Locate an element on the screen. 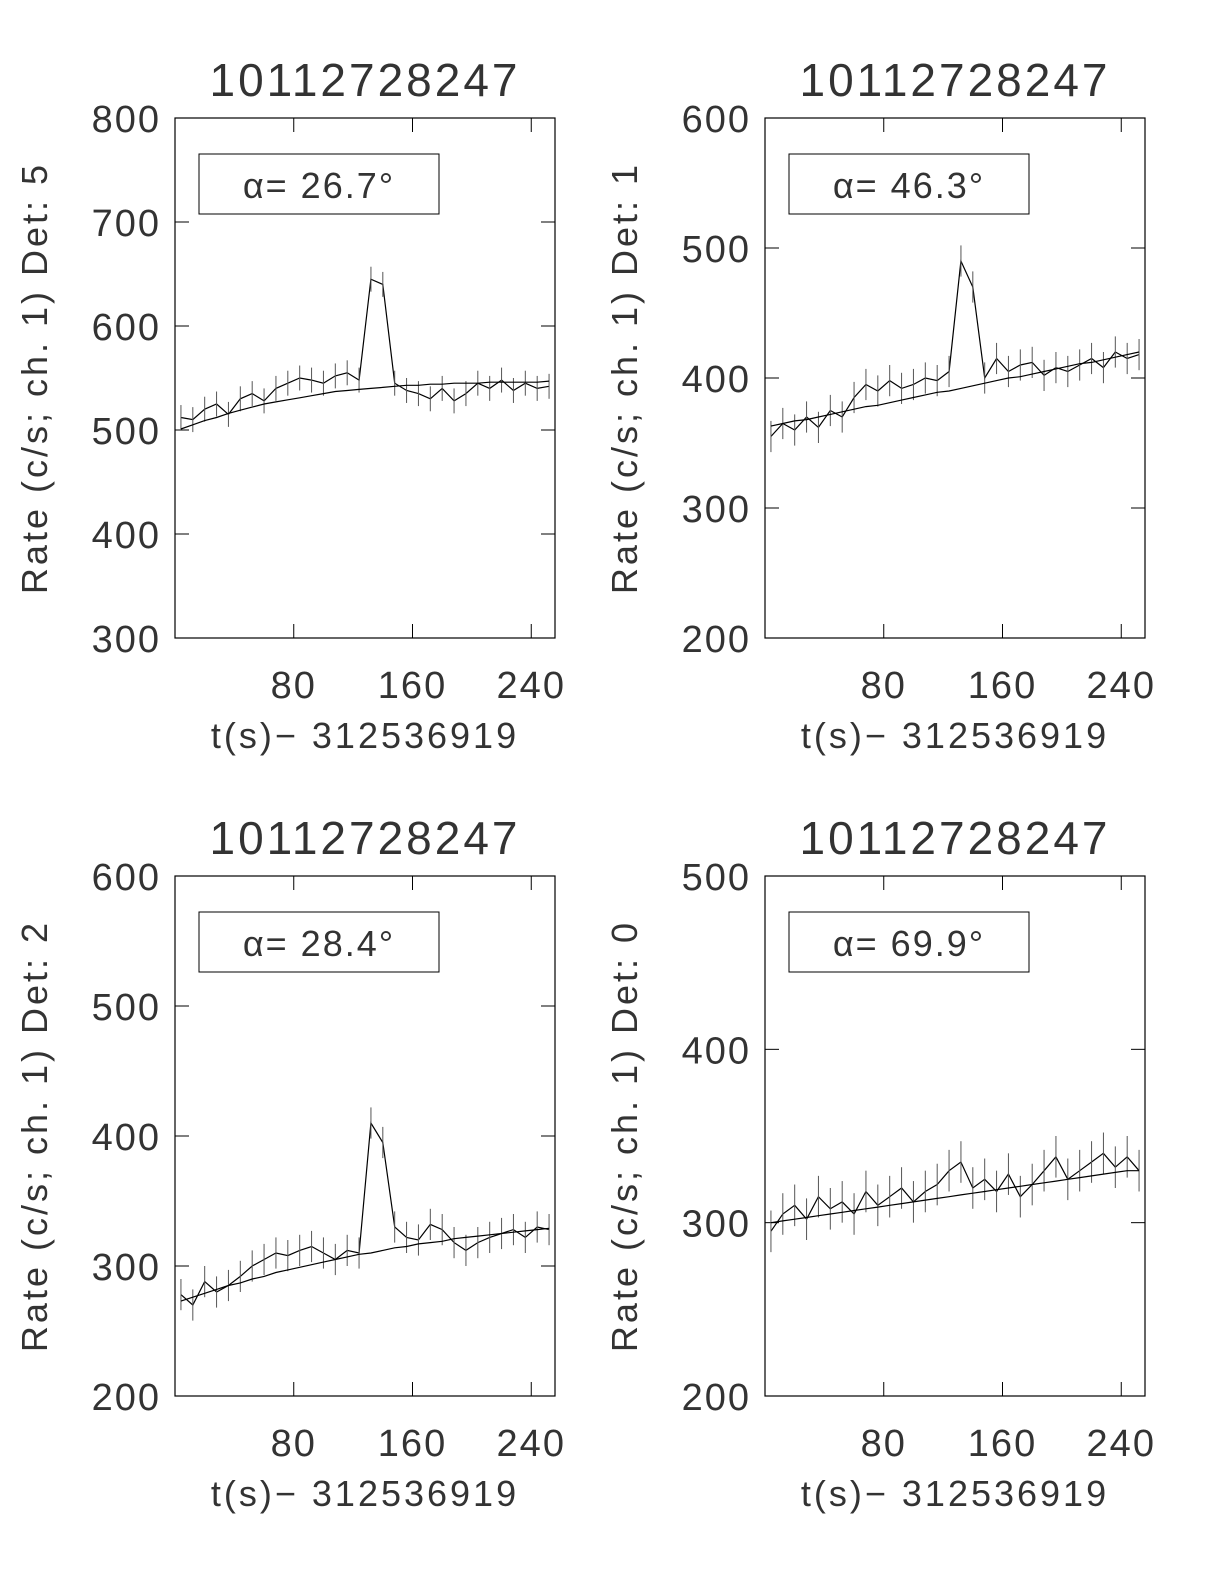  annotation: α= 69.9° is located at coordinates (909, 943).